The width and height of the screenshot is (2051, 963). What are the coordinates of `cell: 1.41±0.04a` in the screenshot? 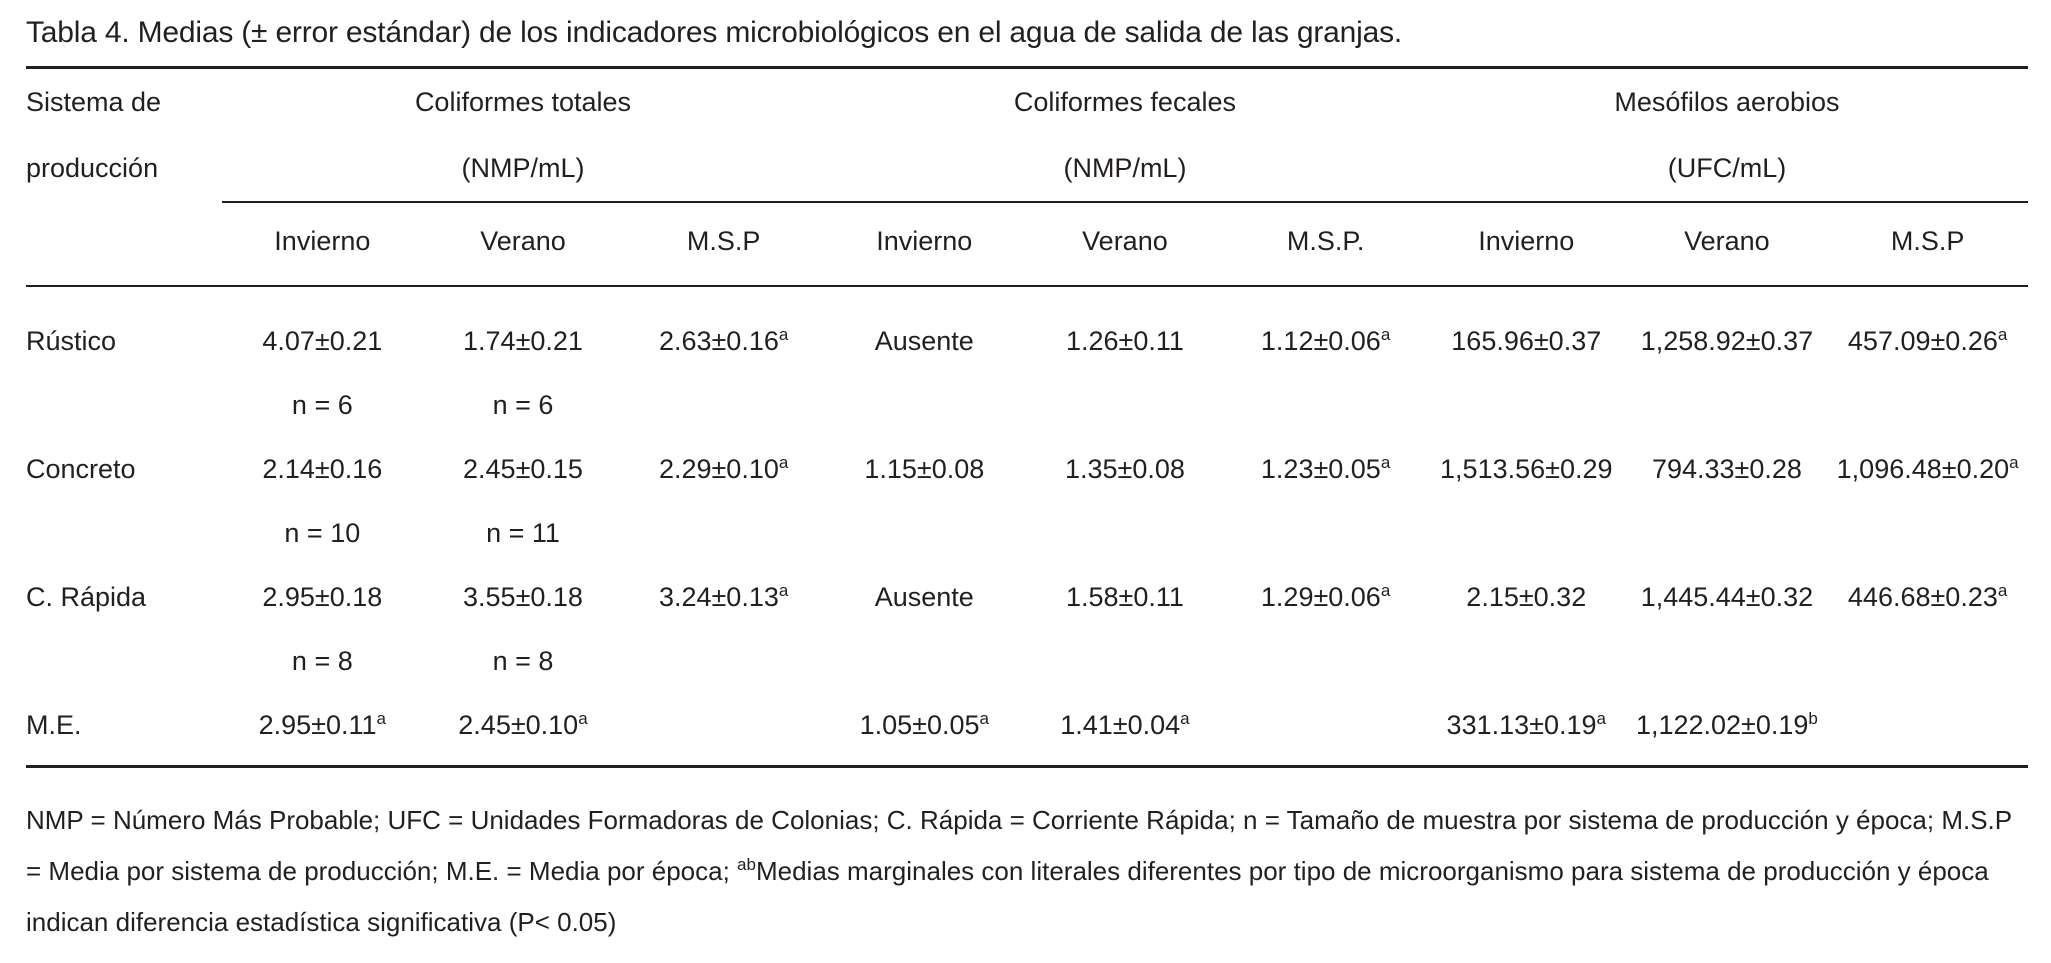 It's located at (1125, 730).